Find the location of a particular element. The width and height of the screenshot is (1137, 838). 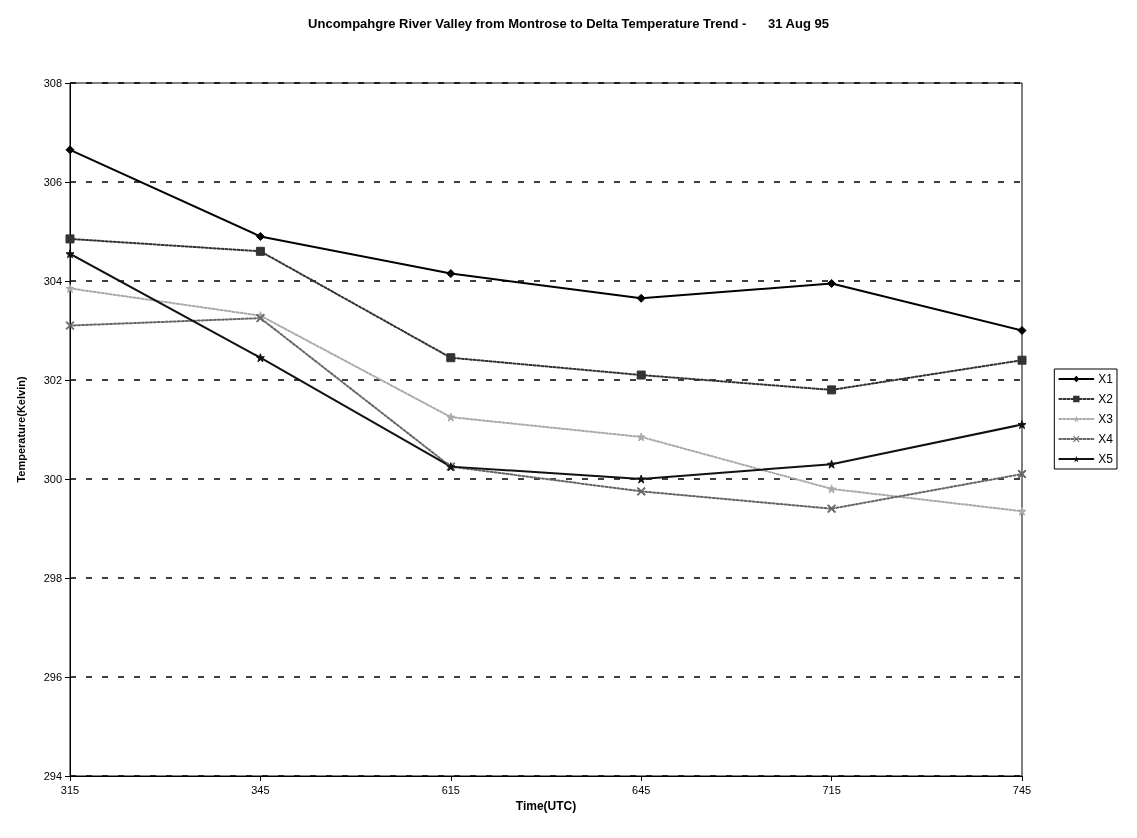

x-tick-label: 345 is located at coordinates (260, 789).